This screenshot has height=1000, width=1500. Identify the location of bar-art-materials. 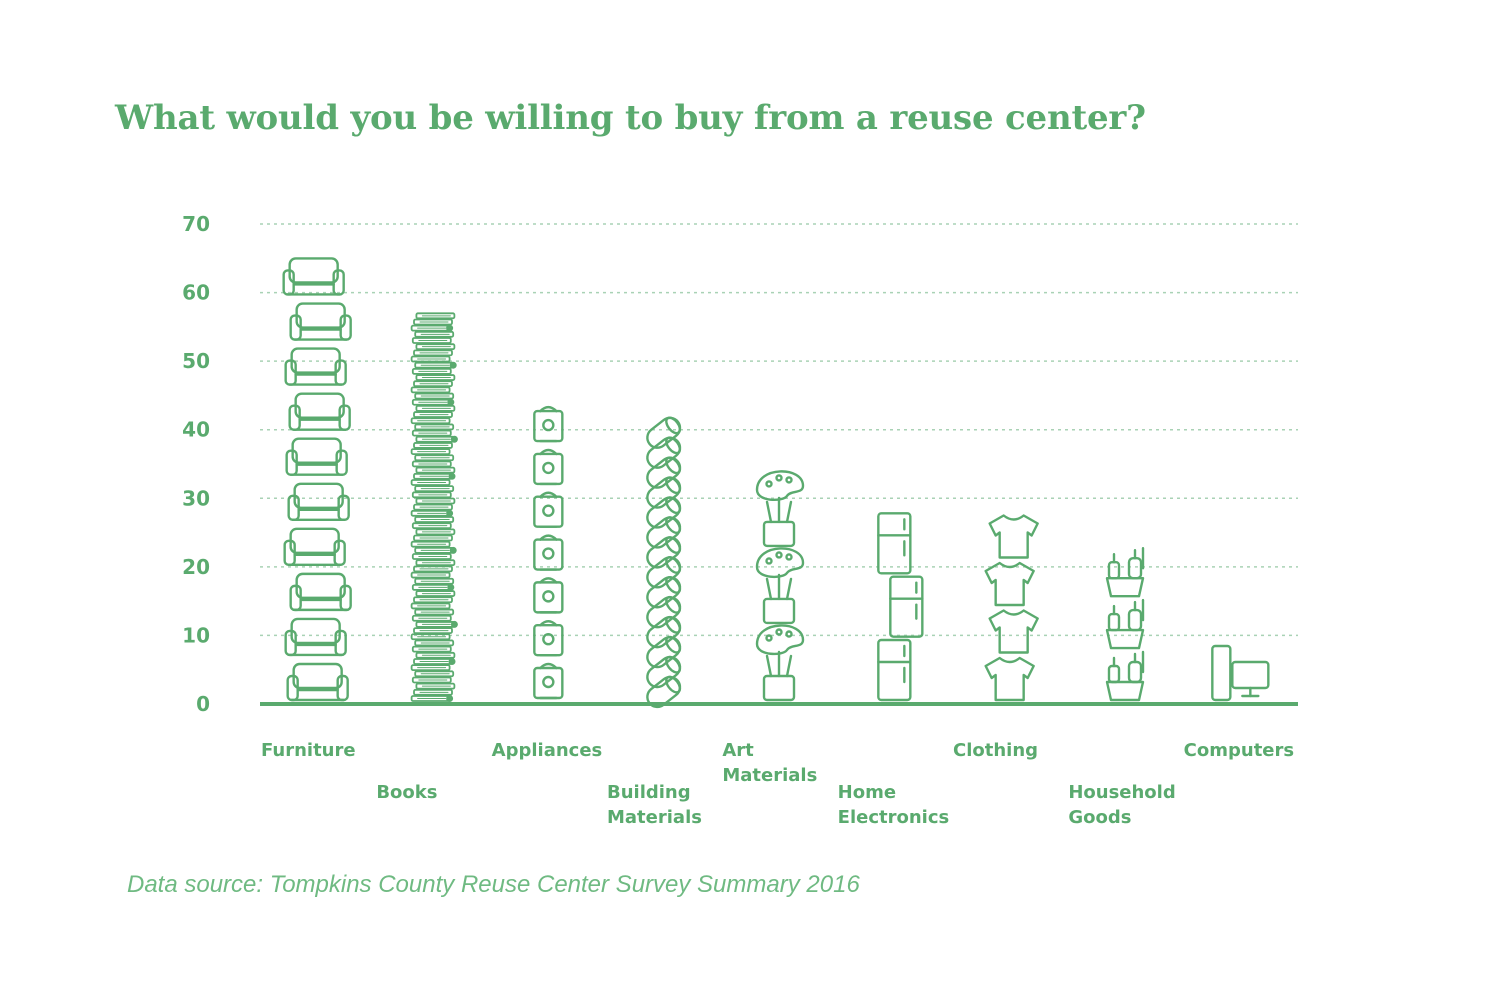
(780, 586).